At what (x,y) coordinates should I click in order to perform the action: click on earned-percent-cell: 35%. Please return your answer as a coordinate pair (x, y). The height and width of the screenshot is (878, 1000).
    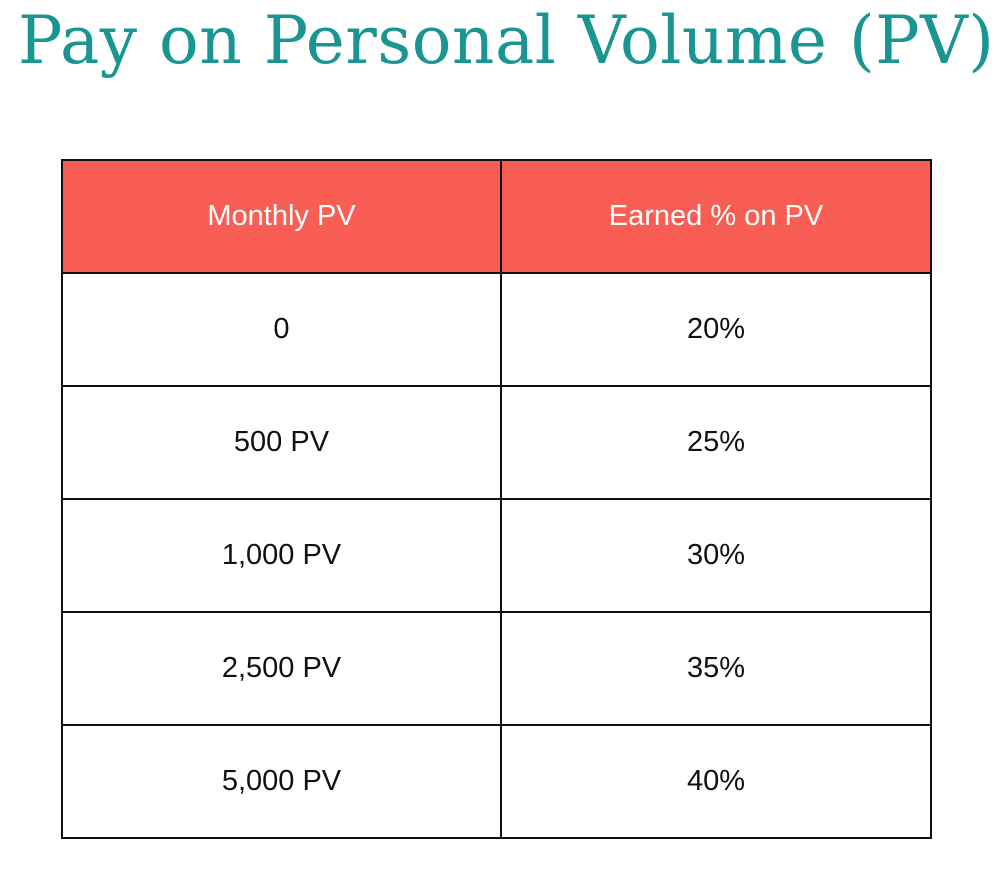
    Looking at the image, I should click on (716, 668).